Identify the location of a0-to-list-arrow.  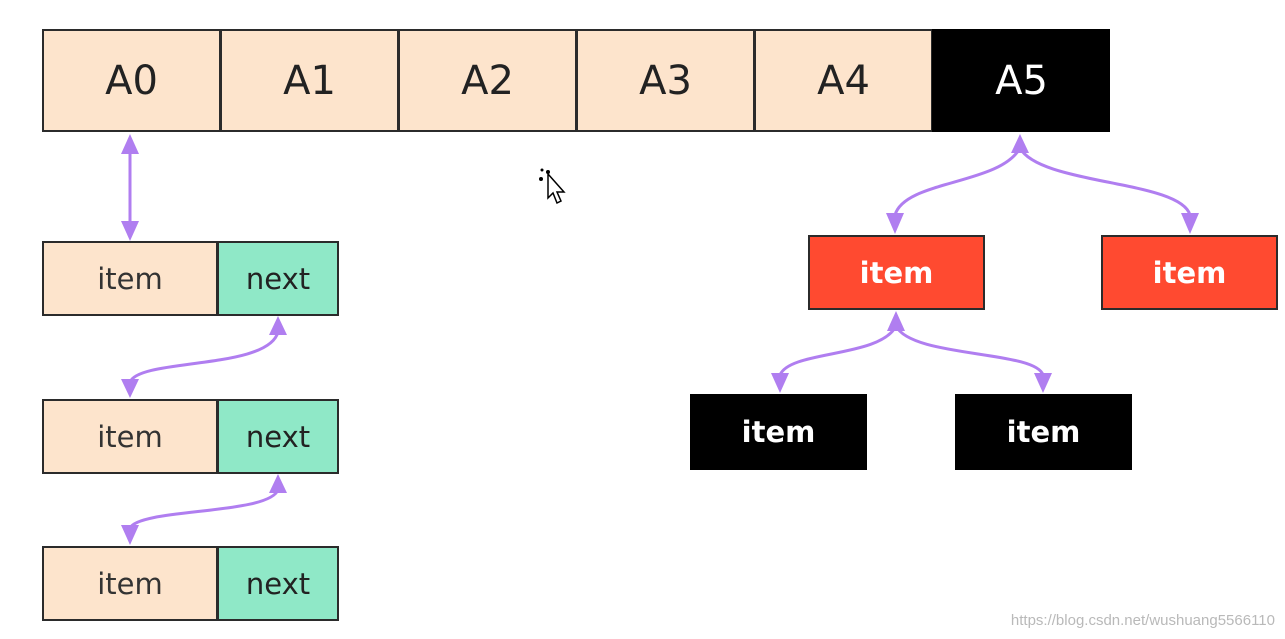
(130, 187).